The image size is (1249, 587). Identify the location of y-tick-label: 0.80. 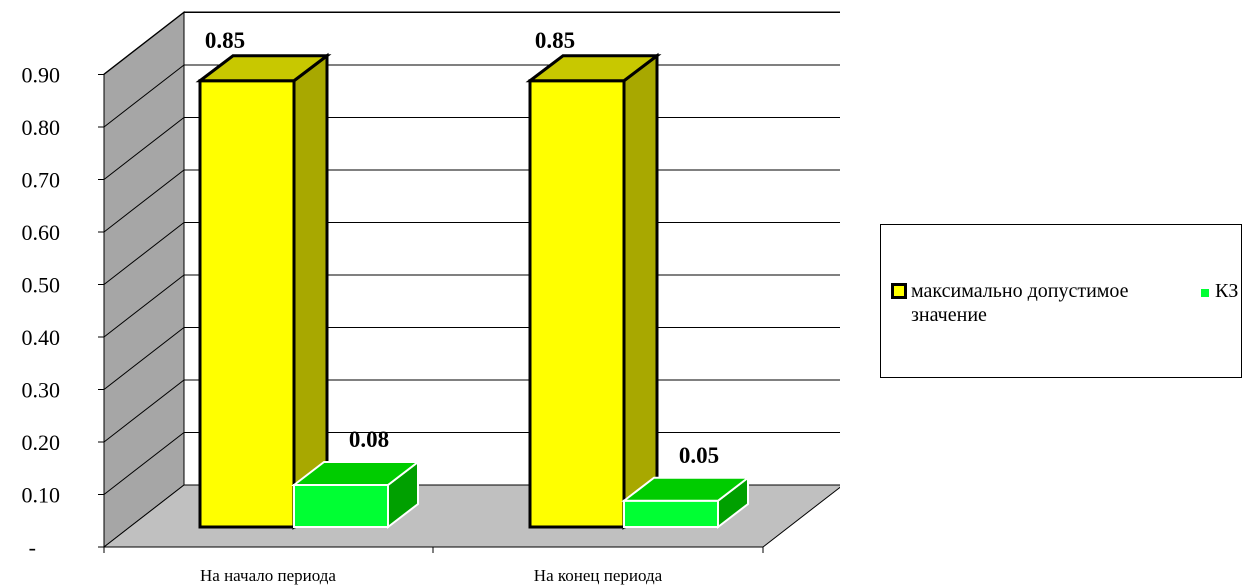
(41, 127).